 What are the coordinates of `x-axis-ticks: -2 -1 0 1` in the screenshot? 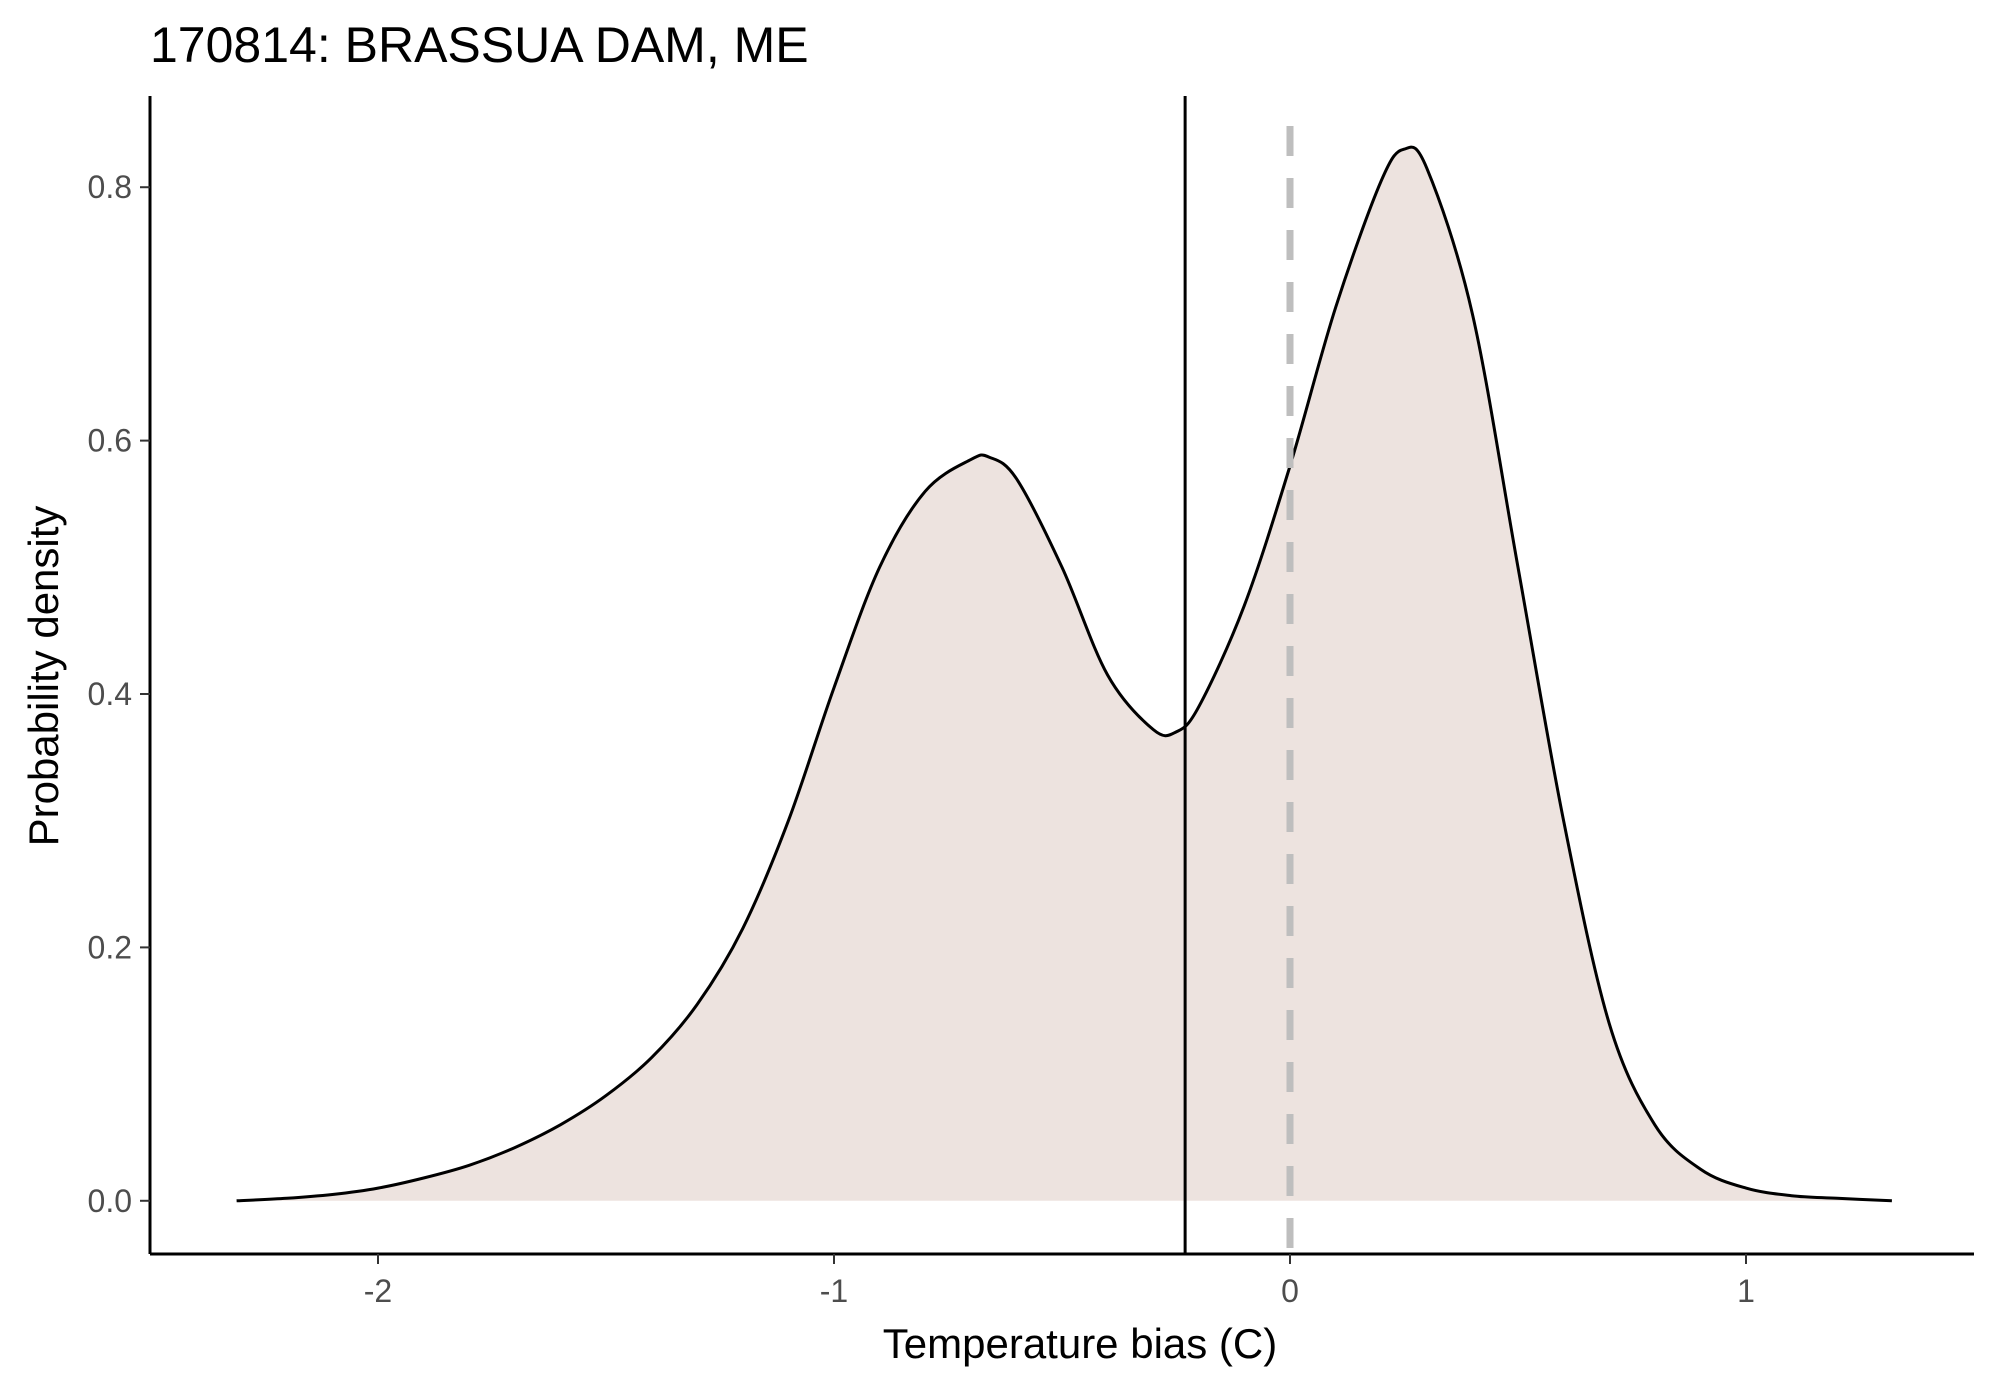 It's located at (1059, 1281).